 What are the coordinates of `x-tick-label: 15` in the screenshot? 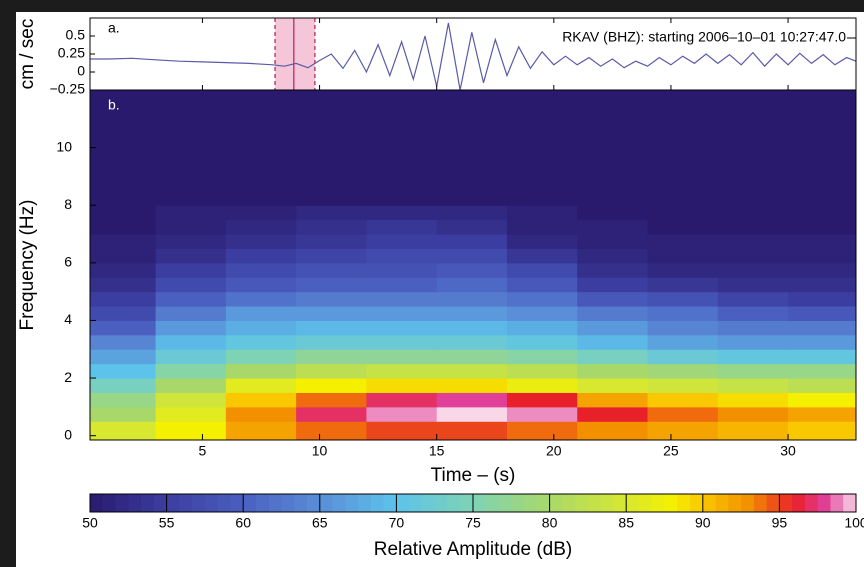 It's located at (437, 451).